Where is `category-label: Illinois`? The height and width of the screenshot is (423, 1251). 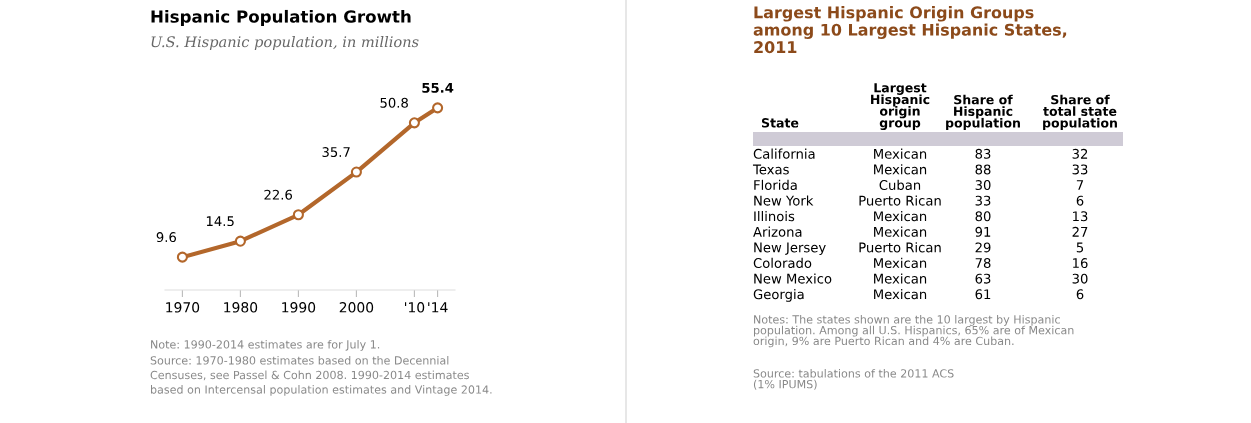 category-label: Illinois is located at coordinates (774, 216).